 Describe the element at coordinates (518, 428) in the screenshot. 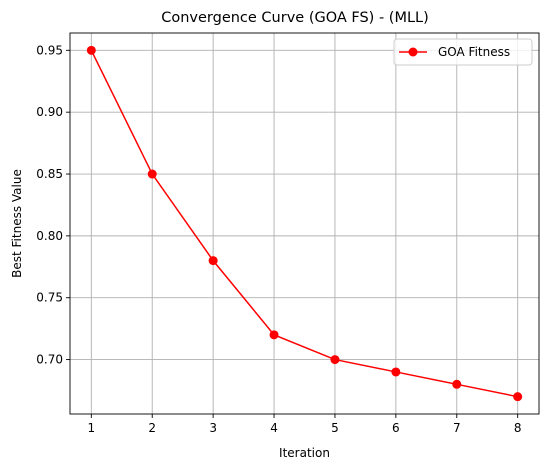

I see `x-tick-label: 8` at that location.